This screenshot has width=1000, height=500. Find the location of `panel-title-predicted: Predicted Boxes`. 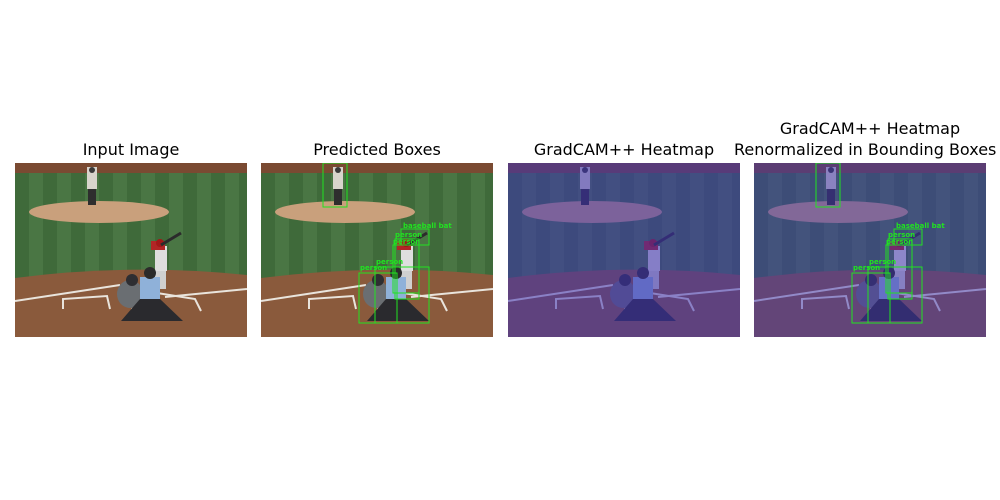

panel-title-predicted: Predicted Boxes is located at coordinates (377, 149).